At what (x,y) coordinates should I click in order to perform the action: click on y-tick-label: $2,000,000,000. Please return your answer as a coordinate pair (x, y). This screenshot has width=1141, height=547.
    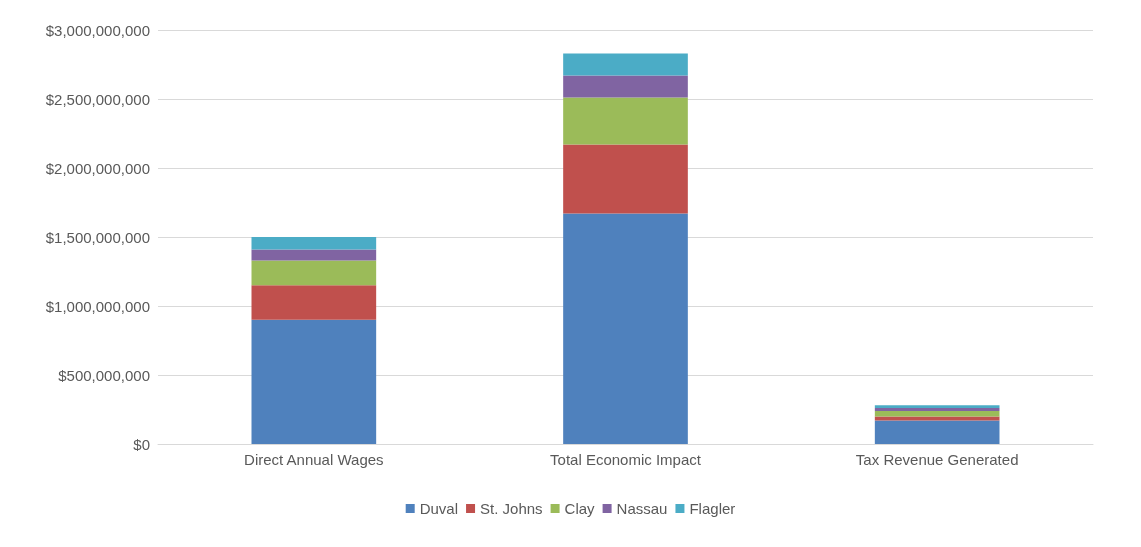
    Looking at the image, I should click on (97, 168).